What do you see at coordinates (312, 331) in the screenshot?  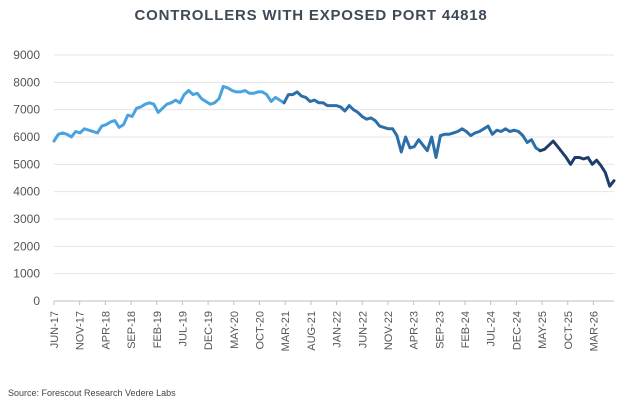 I see `x-tick-label: AUG-21` at bounding box center [312, 331].